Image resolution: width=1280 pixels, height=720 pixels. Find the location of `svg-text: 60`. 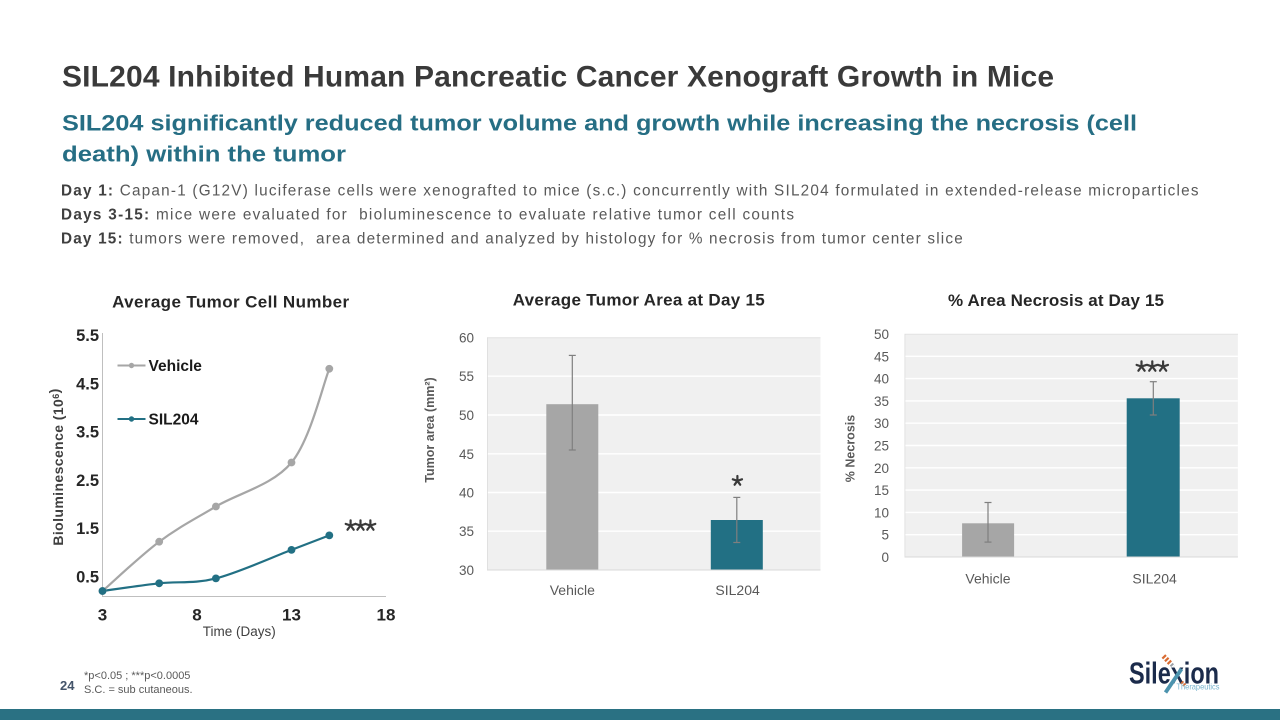

svg-text: 60 is located at coordinates (466, 338).